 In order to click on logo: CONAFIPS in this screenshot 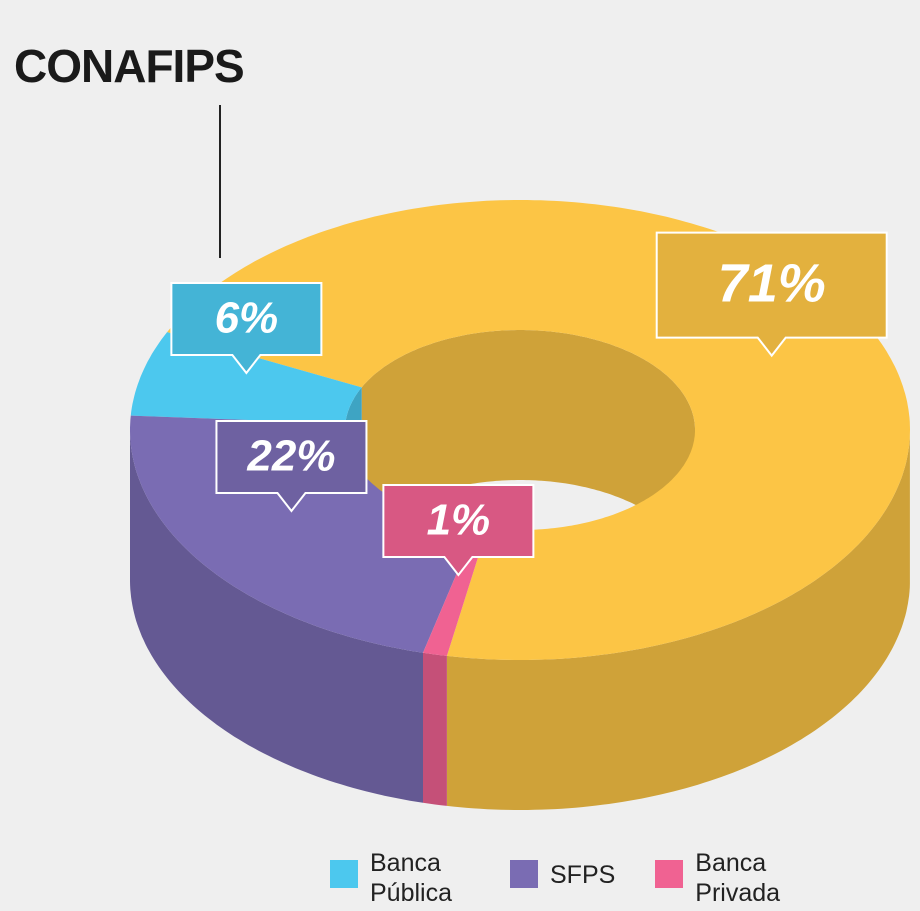, I will do `click(129, 66)`.